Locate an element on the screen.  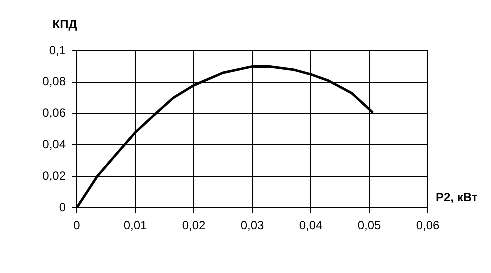
x-tick-label: 0,05 is located at coordinates (370, 225).